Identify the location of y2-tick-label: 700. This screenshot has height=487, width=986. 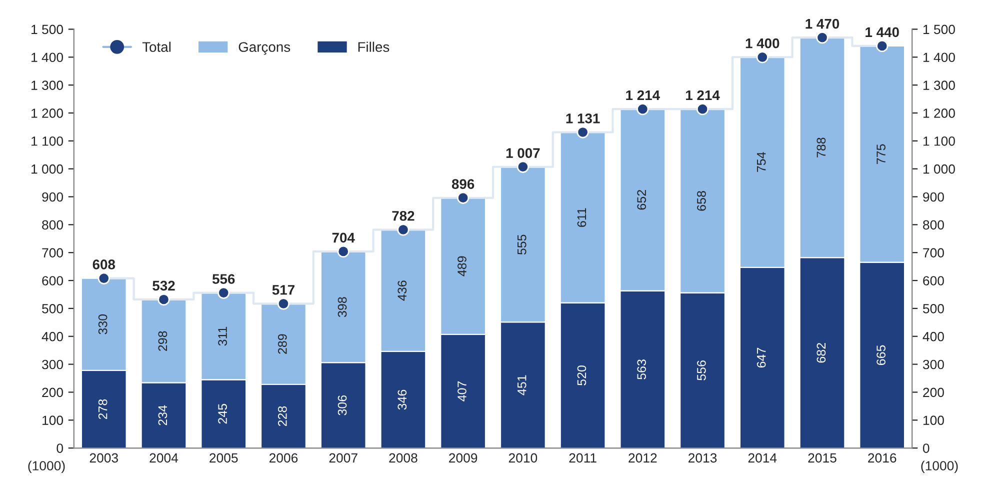
(933, 253).